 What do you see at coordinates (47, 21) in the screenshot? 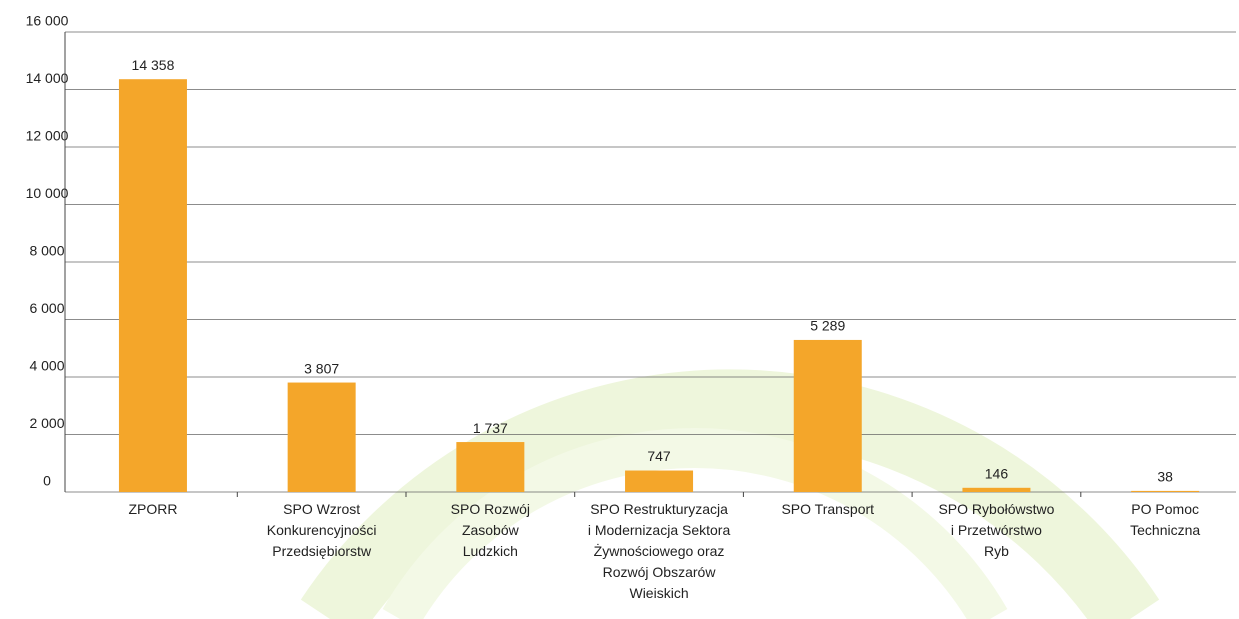
I see `y-tick-label: 16 000` at bounding box center [47, 21].